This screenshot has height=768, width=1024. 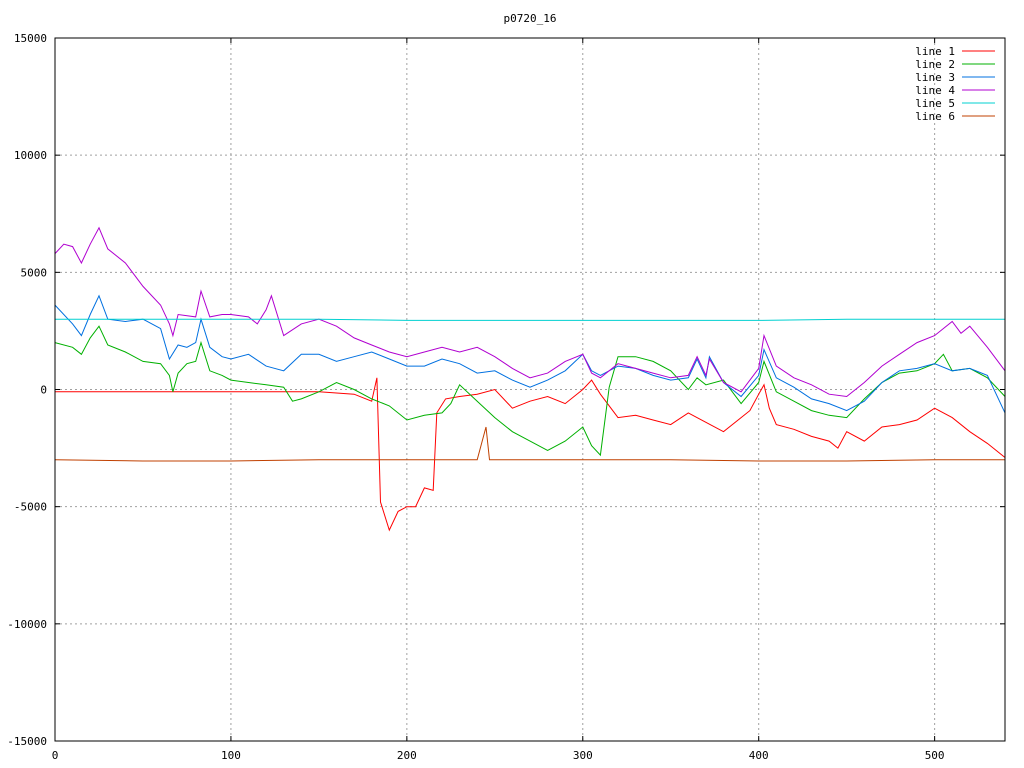 I want to click on y-tick-label: 15000, so click(x=30, y=38).